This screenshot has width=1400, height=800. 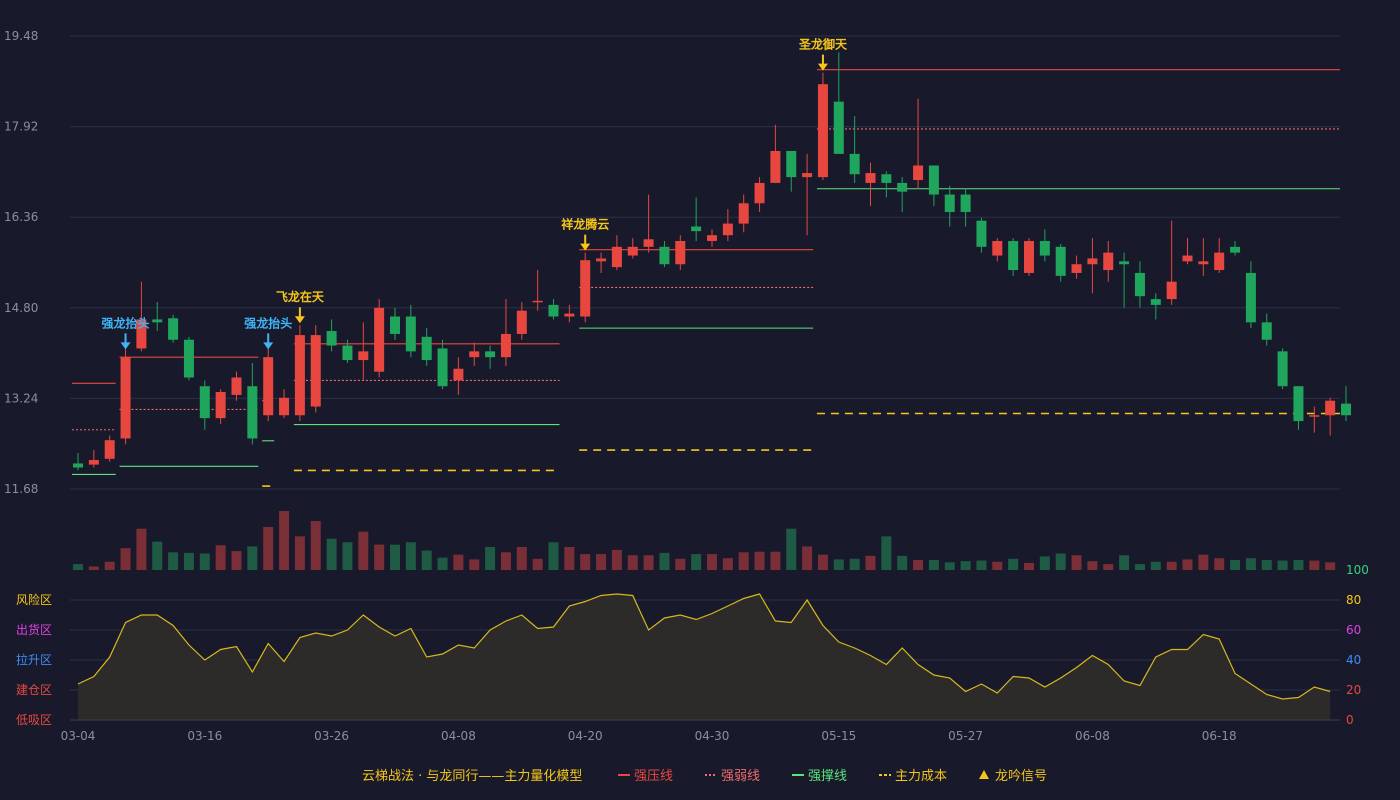 What do you see at coordinates (823, 44) in the screenshot?
I see `signal-label: 圣龙御天` at bounding box center [823, 44].